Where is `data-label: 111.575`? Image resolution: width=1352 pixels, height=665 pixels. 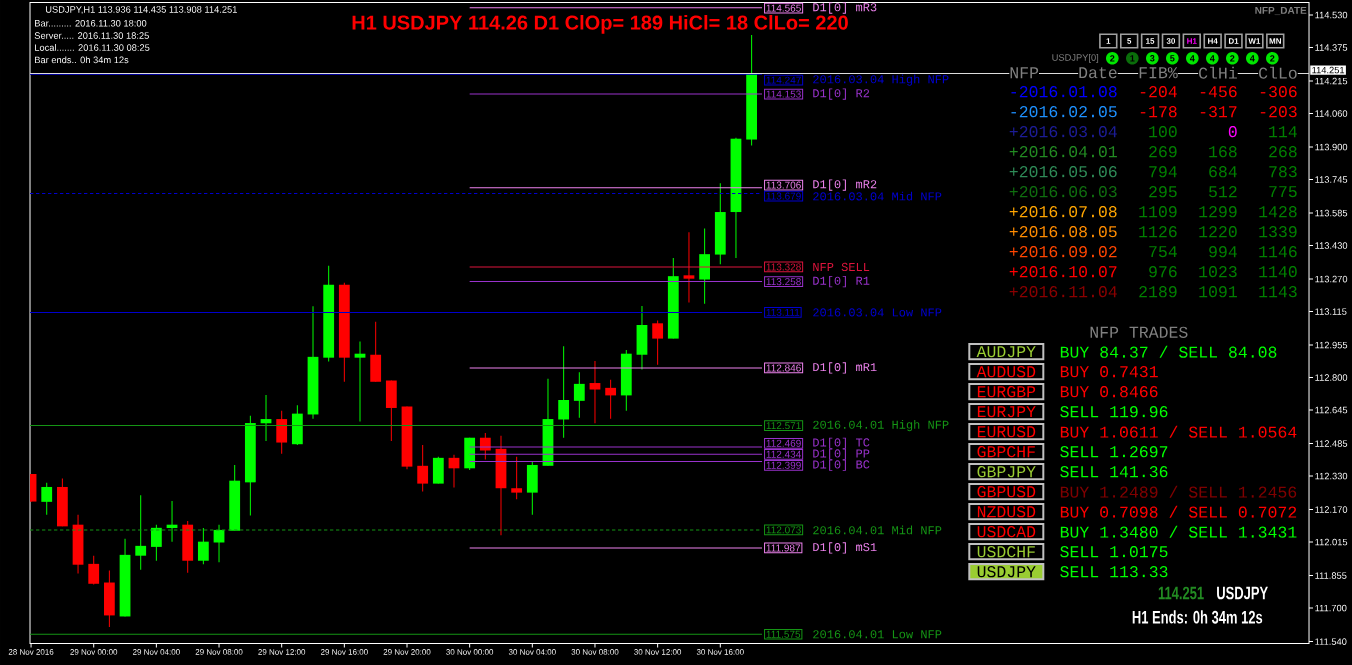
data-label: 111.575 is located at coordinates (783, 634).